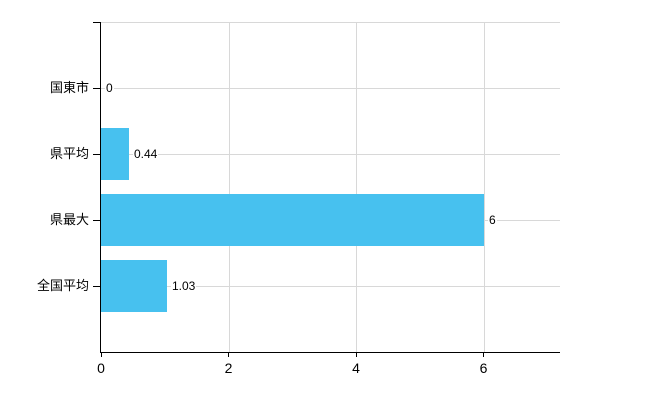  What do you see at coordinates (69, 219) in the screenshot?
I see `category-label: 県最大` at bounding box center [69, 219].